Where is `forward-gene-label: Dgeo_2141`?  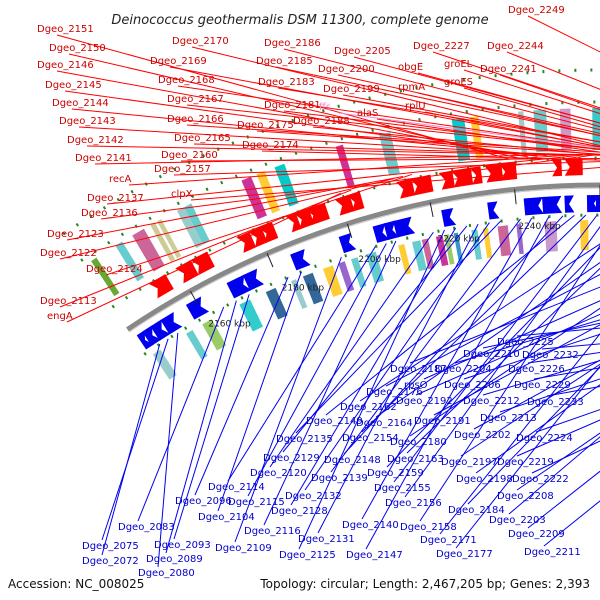 forward-gene-label: Dgeo_2141 is located at coordinates (103, 158).